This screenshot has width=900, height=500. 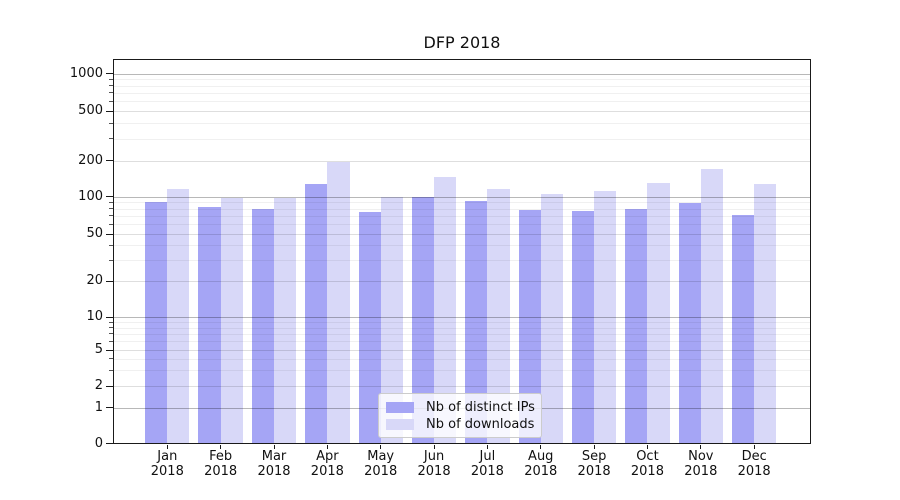 I want to click on x-tick-label: Jun 2018, so click(x=434, y=464).